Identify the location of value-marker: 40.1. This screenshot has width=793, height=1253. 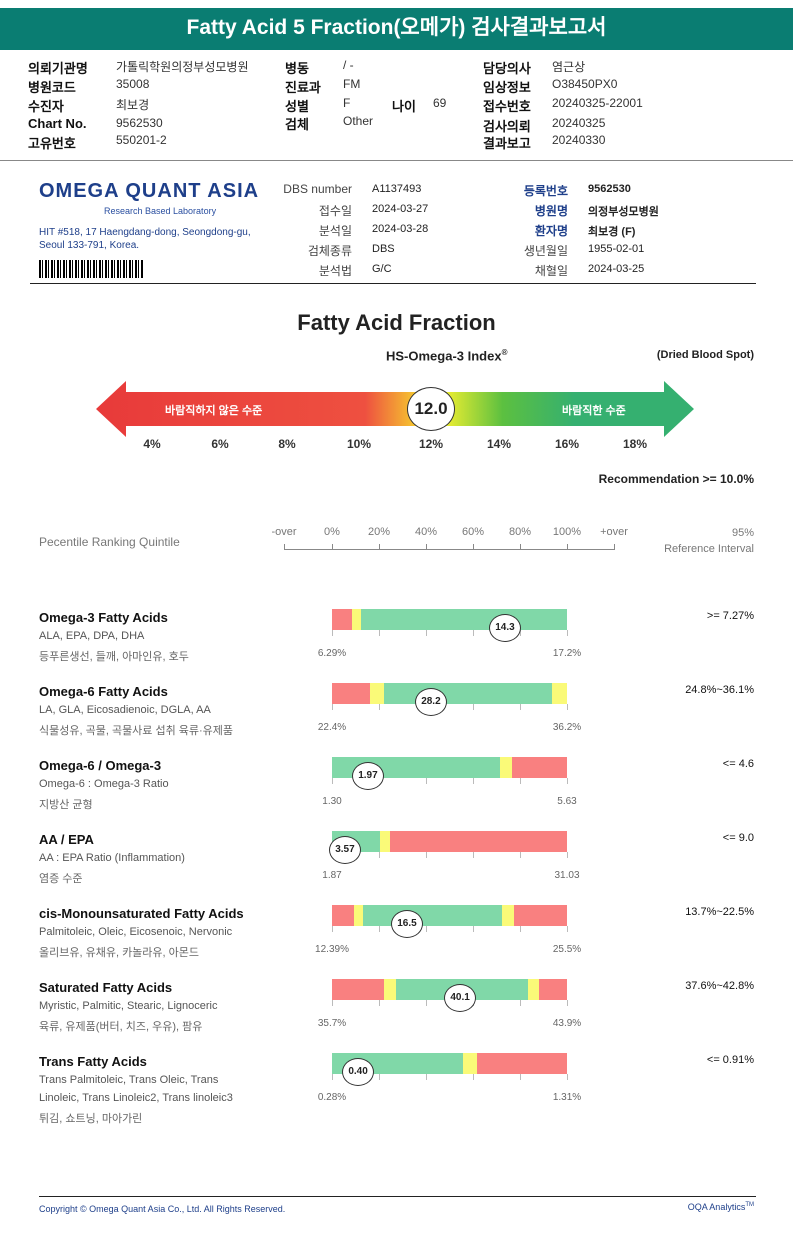
(460, 998).